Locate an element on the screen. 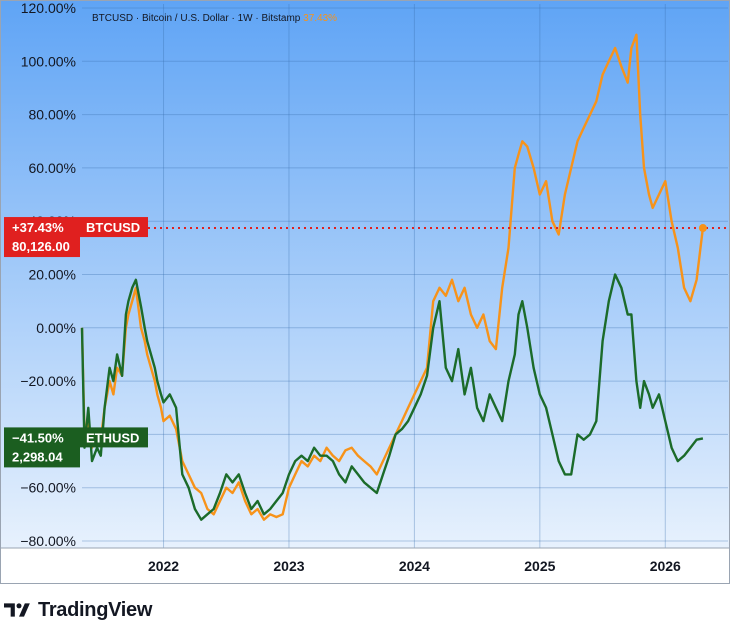 This screenshot has width=730, height=624. eth-tag-bg is located at coordinates (42, 447).